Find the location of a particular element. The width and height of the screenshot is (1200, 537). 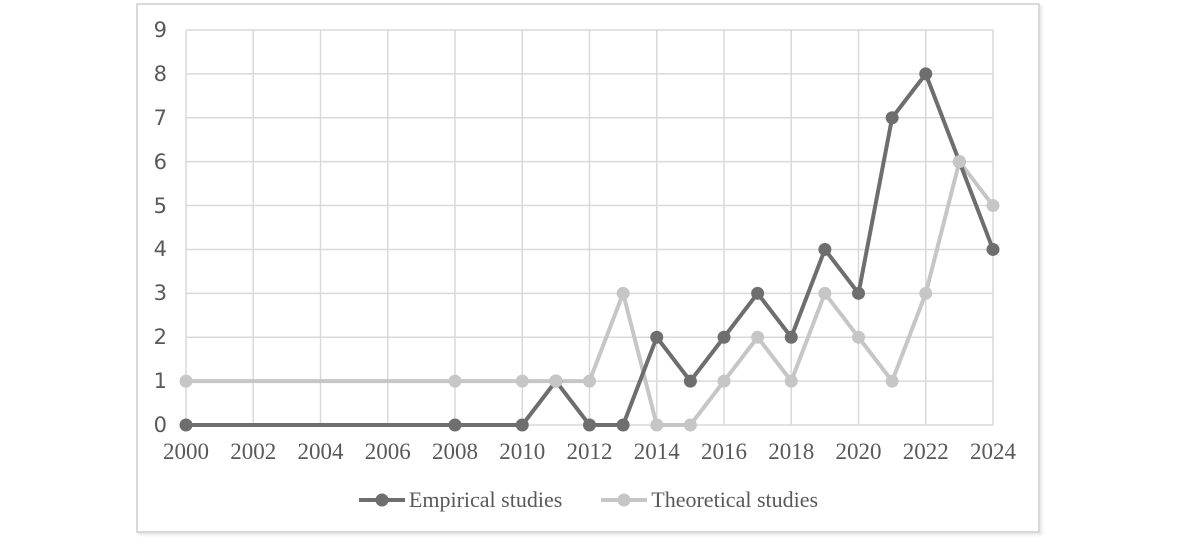

x-tick-label: 2004 is located at coordinates (320, 451).